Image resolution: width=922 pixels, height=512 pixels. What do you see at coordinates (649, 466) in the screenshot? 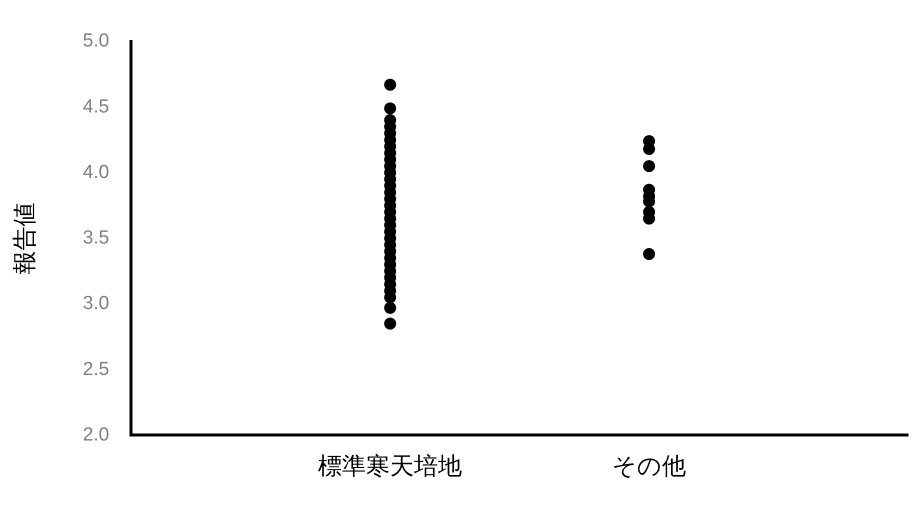
I see `x-tick-label: その他` at bounding box center [649, 466].